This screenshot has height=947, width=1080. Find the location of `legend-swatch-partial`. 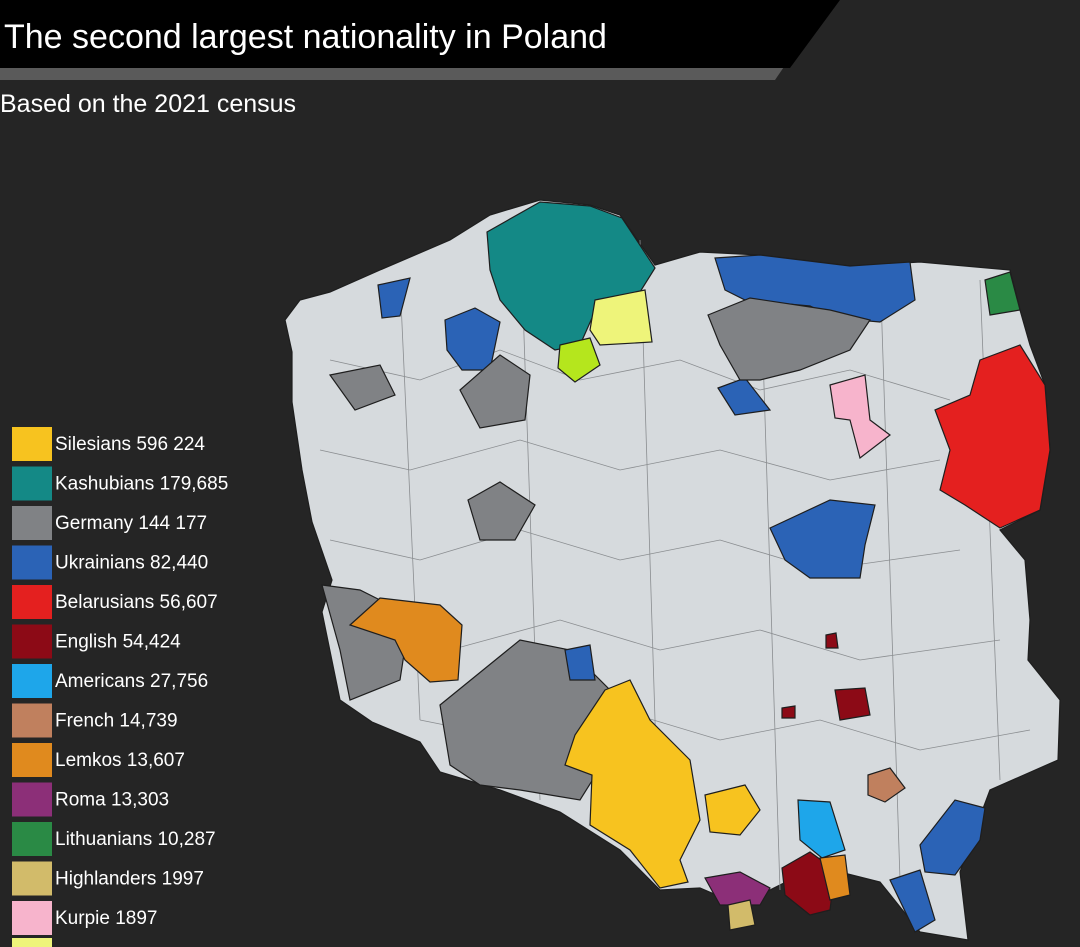

legend-swatch-partial is located at coordinates (32, 942).